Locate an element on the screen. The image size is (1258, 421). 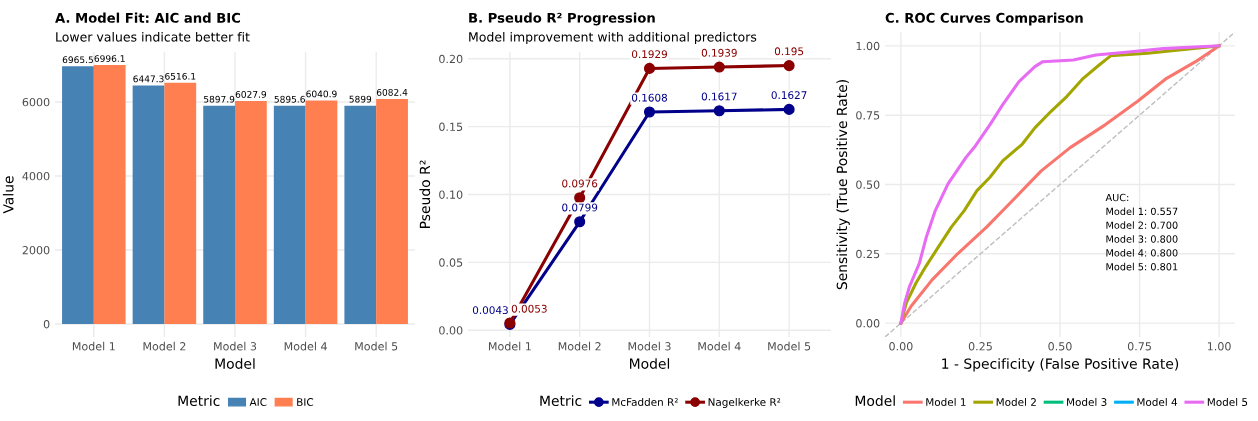
legend-label: Model 5 is located at coordinates (1227, 401).